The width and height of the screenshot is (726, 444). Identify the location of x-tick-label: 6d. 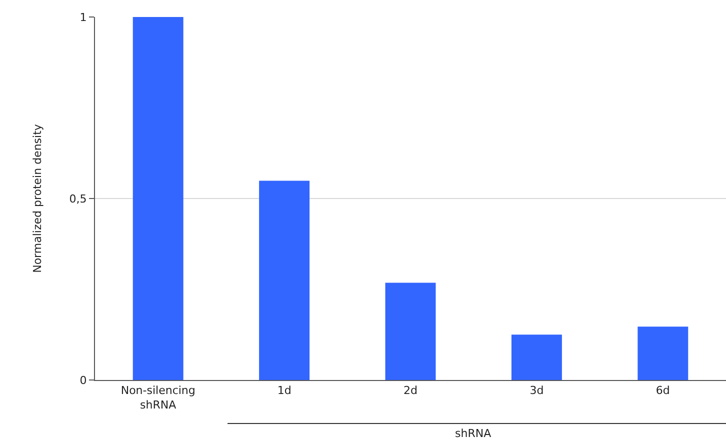
(663, 391).